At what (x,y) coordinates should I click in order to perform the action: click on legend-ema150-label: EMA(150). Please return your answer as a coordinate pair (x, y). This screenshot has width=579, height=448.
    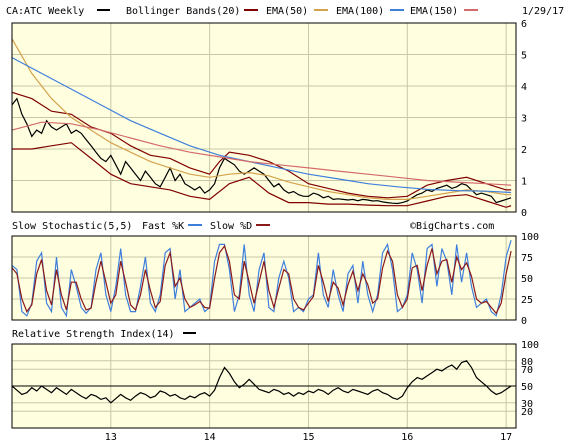
    Looking at the image, I should click on (434, 11).